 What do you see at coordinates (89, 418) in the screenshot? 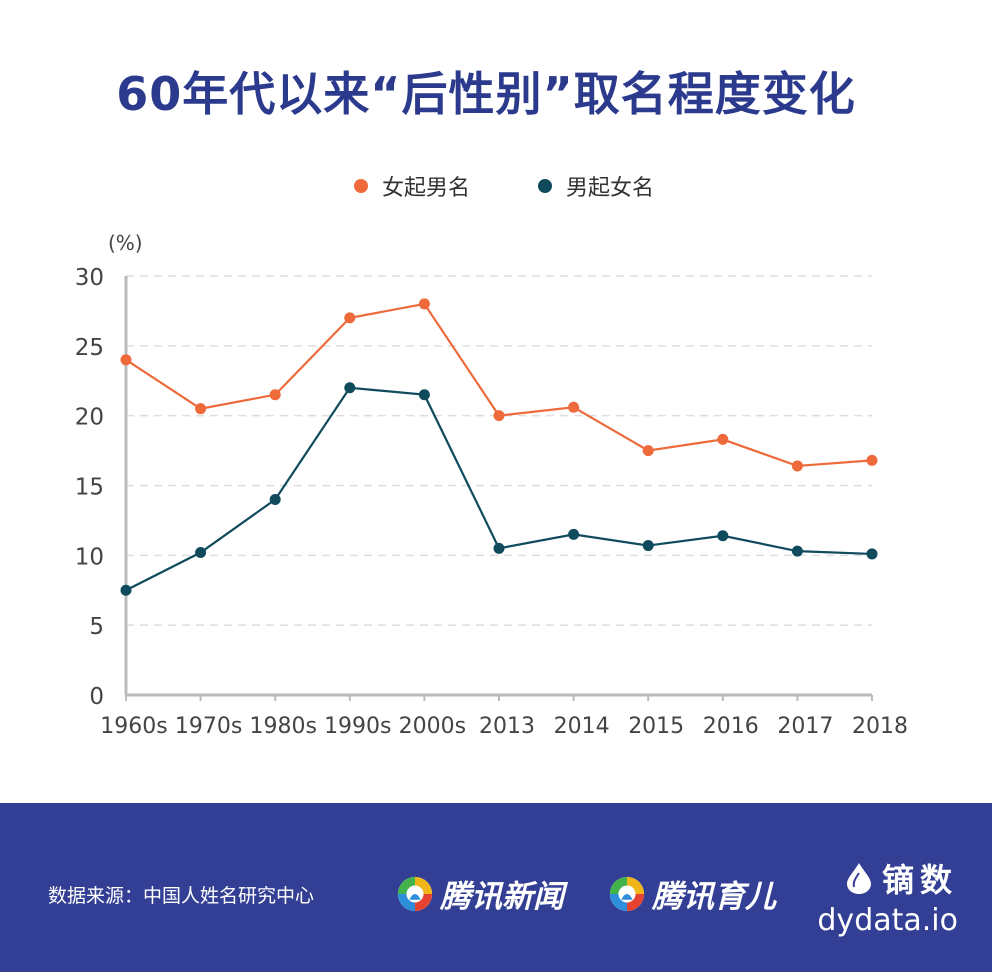
I see `y-tick-label: 20` at bounding box center [89, 418].